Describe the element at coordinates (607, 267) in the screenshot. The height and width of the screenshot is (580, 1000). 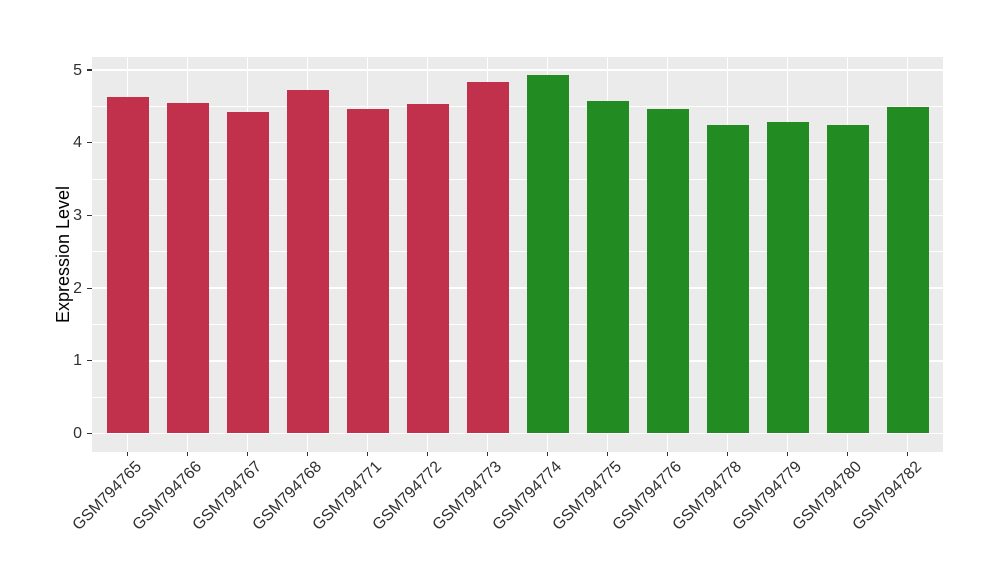
I see `bar-GSM794775` at that location.